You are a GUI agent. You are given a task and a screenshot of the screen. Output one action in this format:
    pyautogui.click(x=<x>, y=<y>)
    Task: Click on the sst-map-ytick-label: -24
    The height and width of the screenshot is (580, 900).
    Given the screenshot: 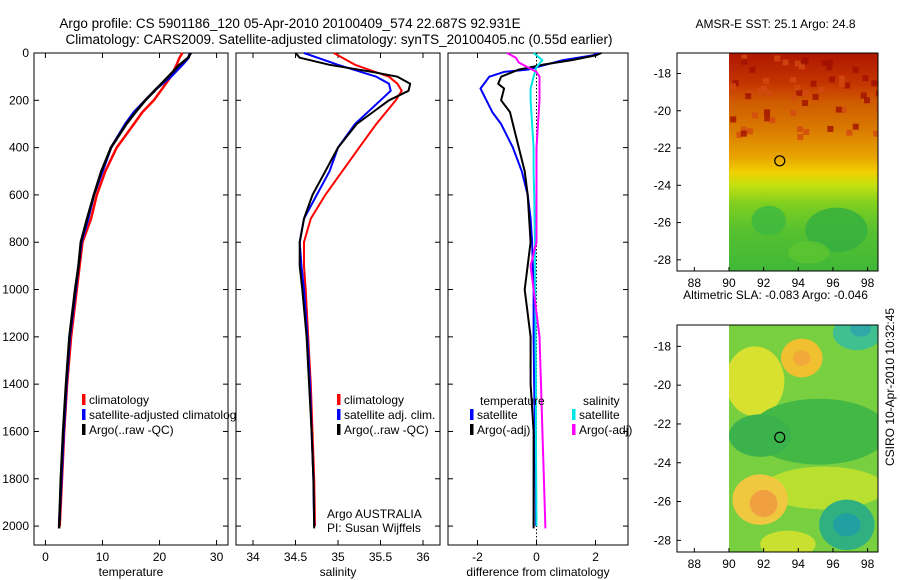 What is the action you would take?
    pyautogui.click(x=663, y=185)
    